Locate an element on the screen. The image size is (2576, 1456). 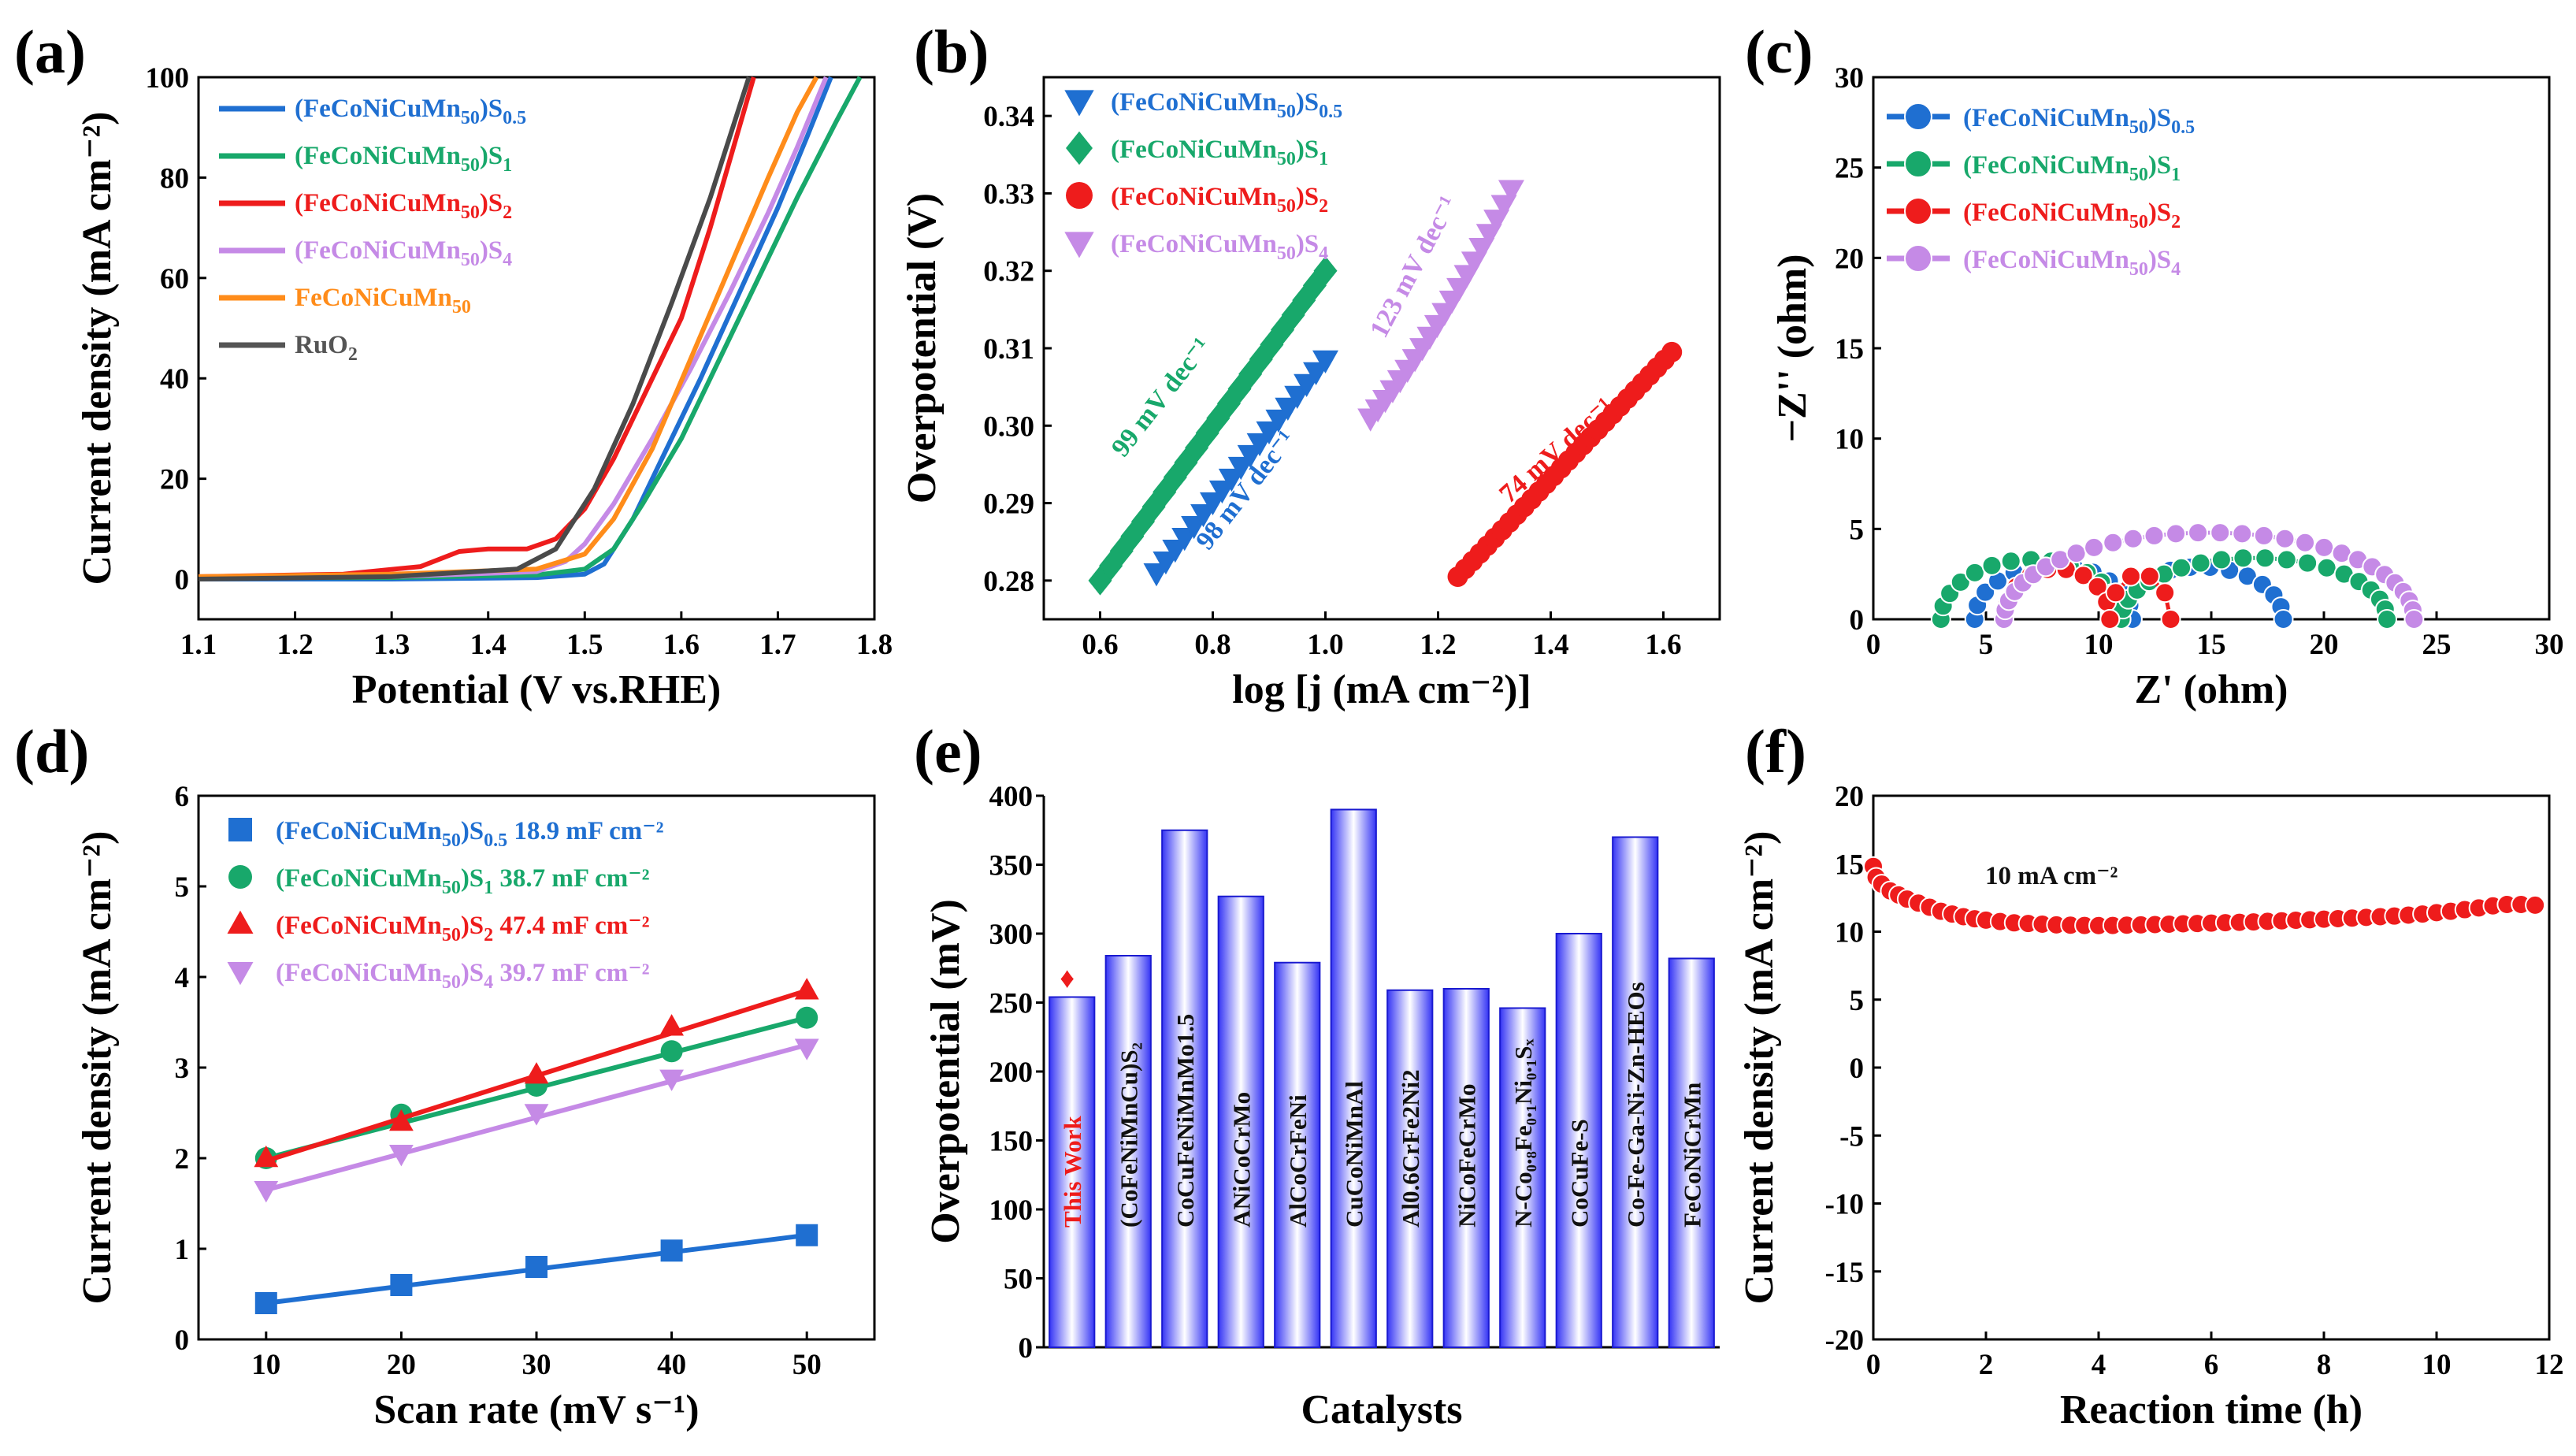
legend-label: (FeCoNiCuMn50)S0.5 is located at coordinates (1226, 105).